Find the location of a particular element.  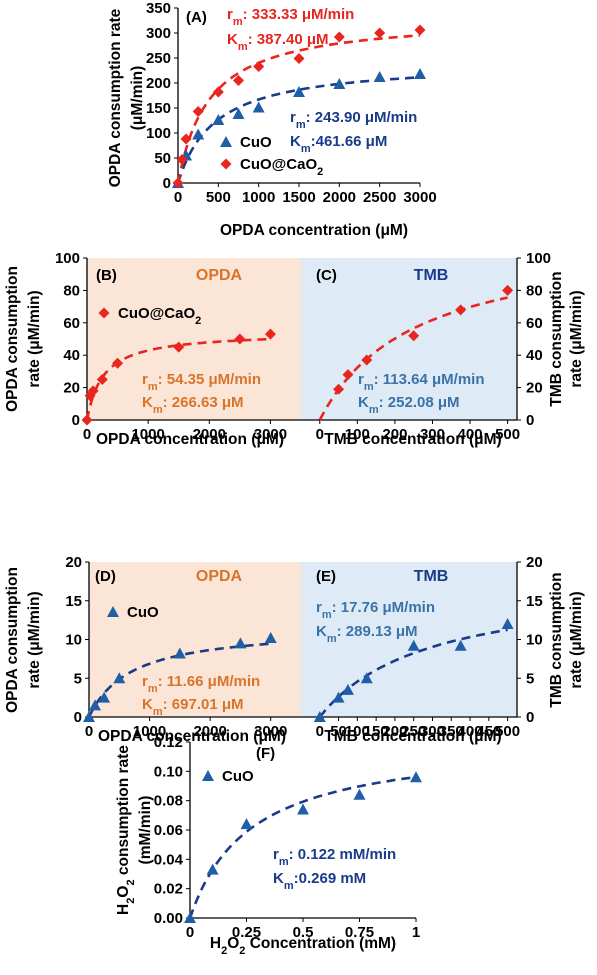

panel-b-y-tick-label: 20 is located at coordinates (71, 388).